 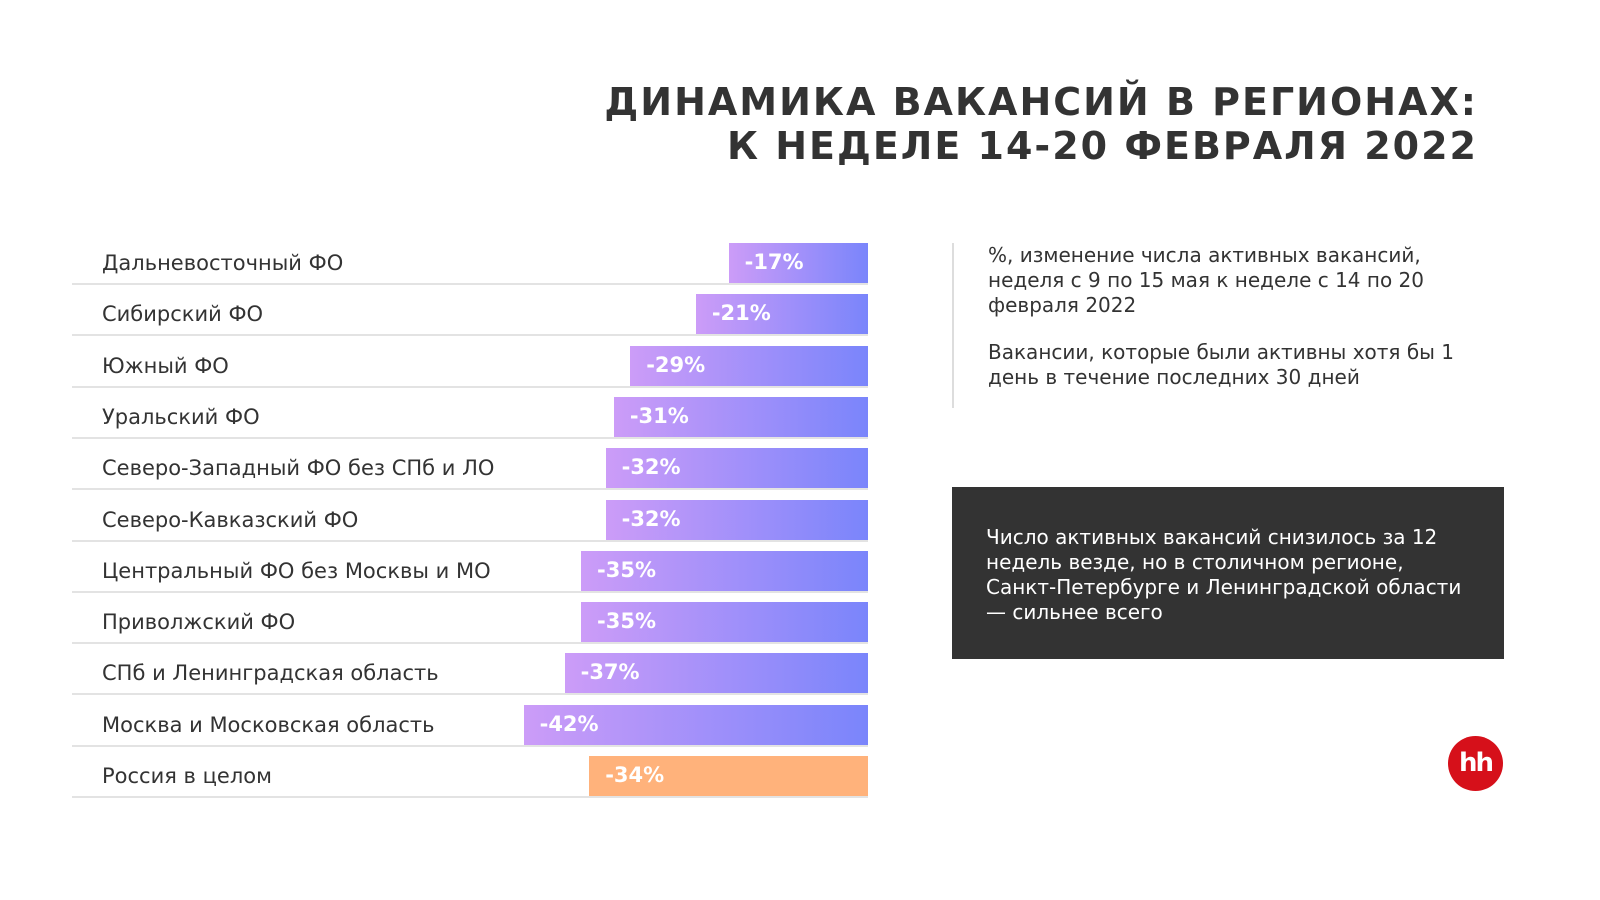 I want to click on category-label: Северо-Западный ФО без СПб и ЛО, so click(x=298, y=468).